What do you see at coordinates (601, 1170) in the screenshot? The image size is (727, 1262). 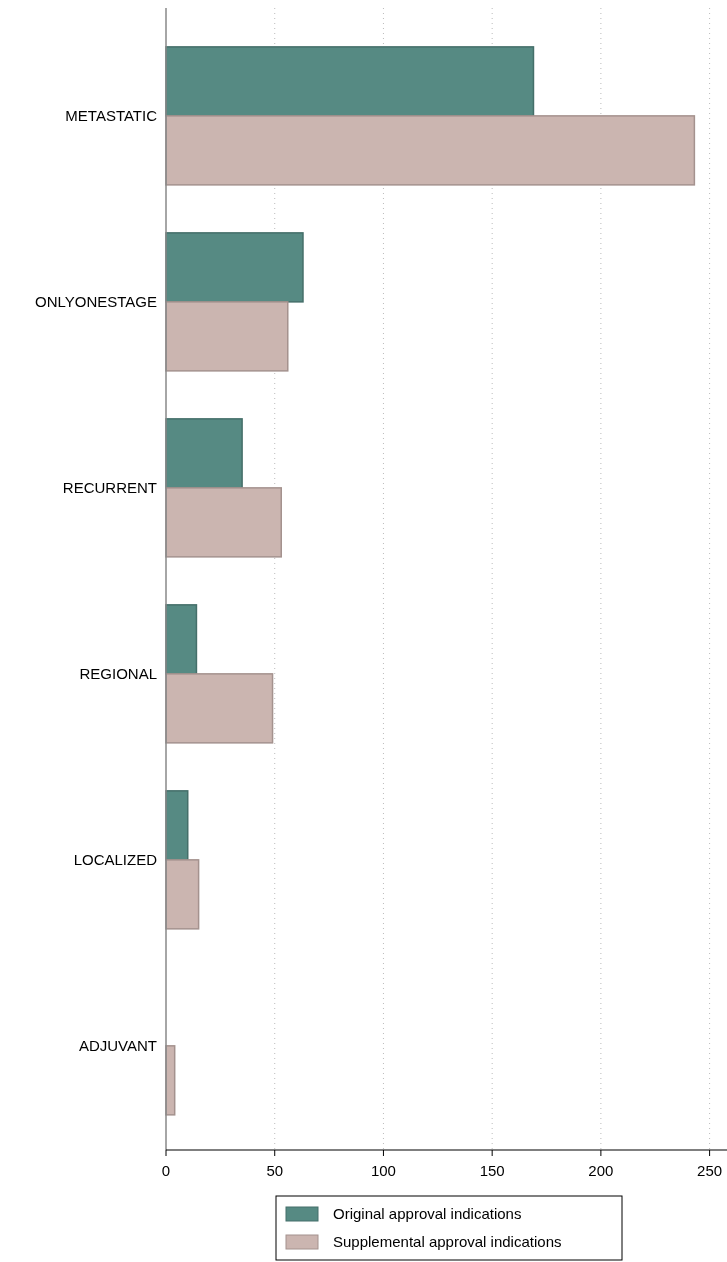 I see `x-tick-label: 200` at bounding box center [601, 1170].